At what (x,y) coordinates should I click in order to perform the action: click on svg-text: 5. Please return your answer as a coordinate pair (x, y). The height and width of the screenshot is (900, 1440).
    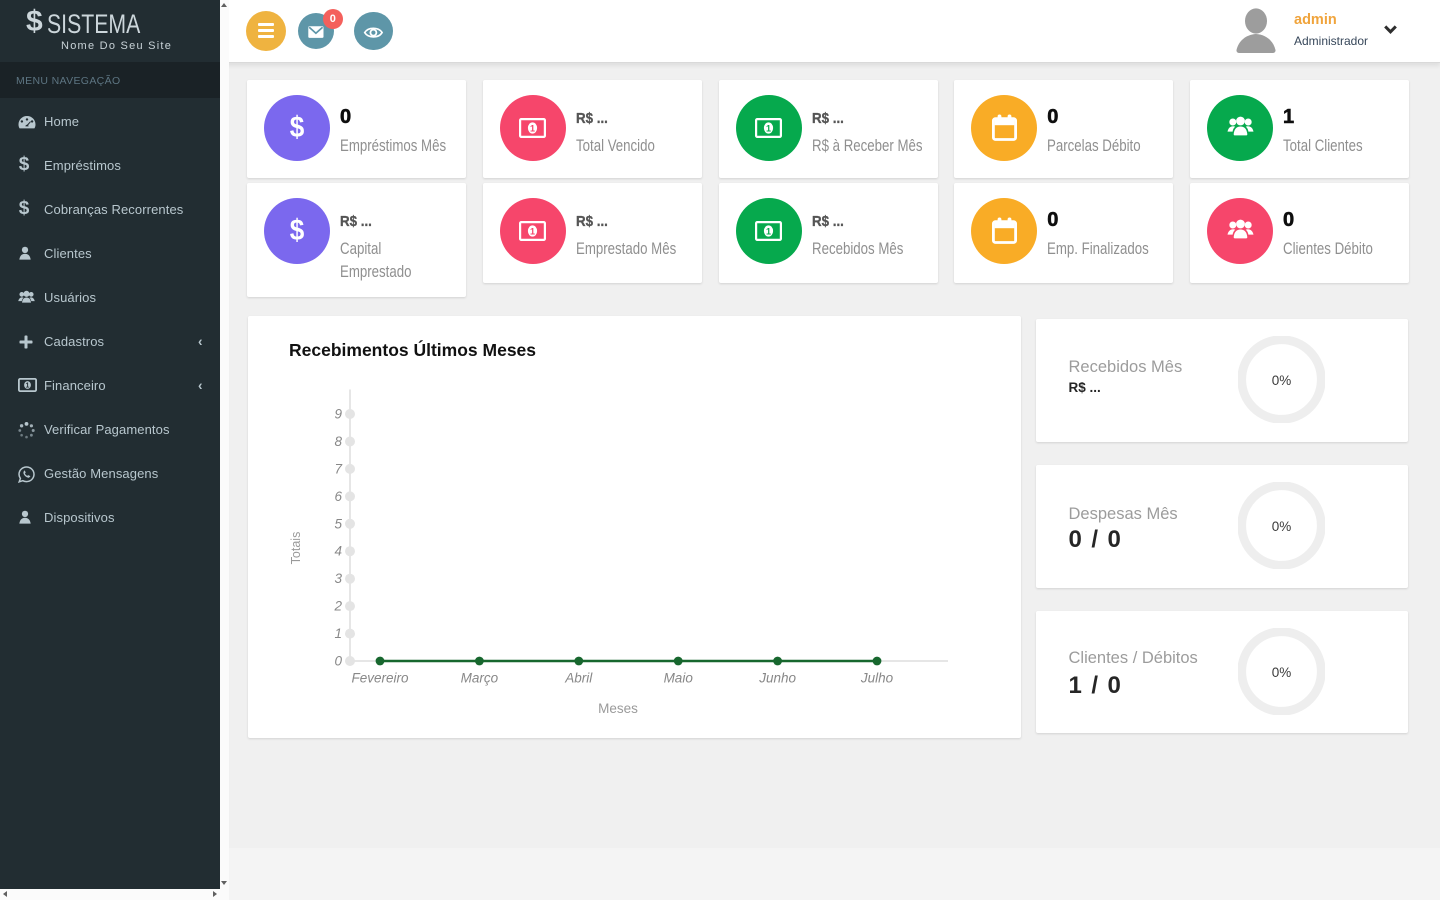
    Looking at the image, I should click on (338, 523).